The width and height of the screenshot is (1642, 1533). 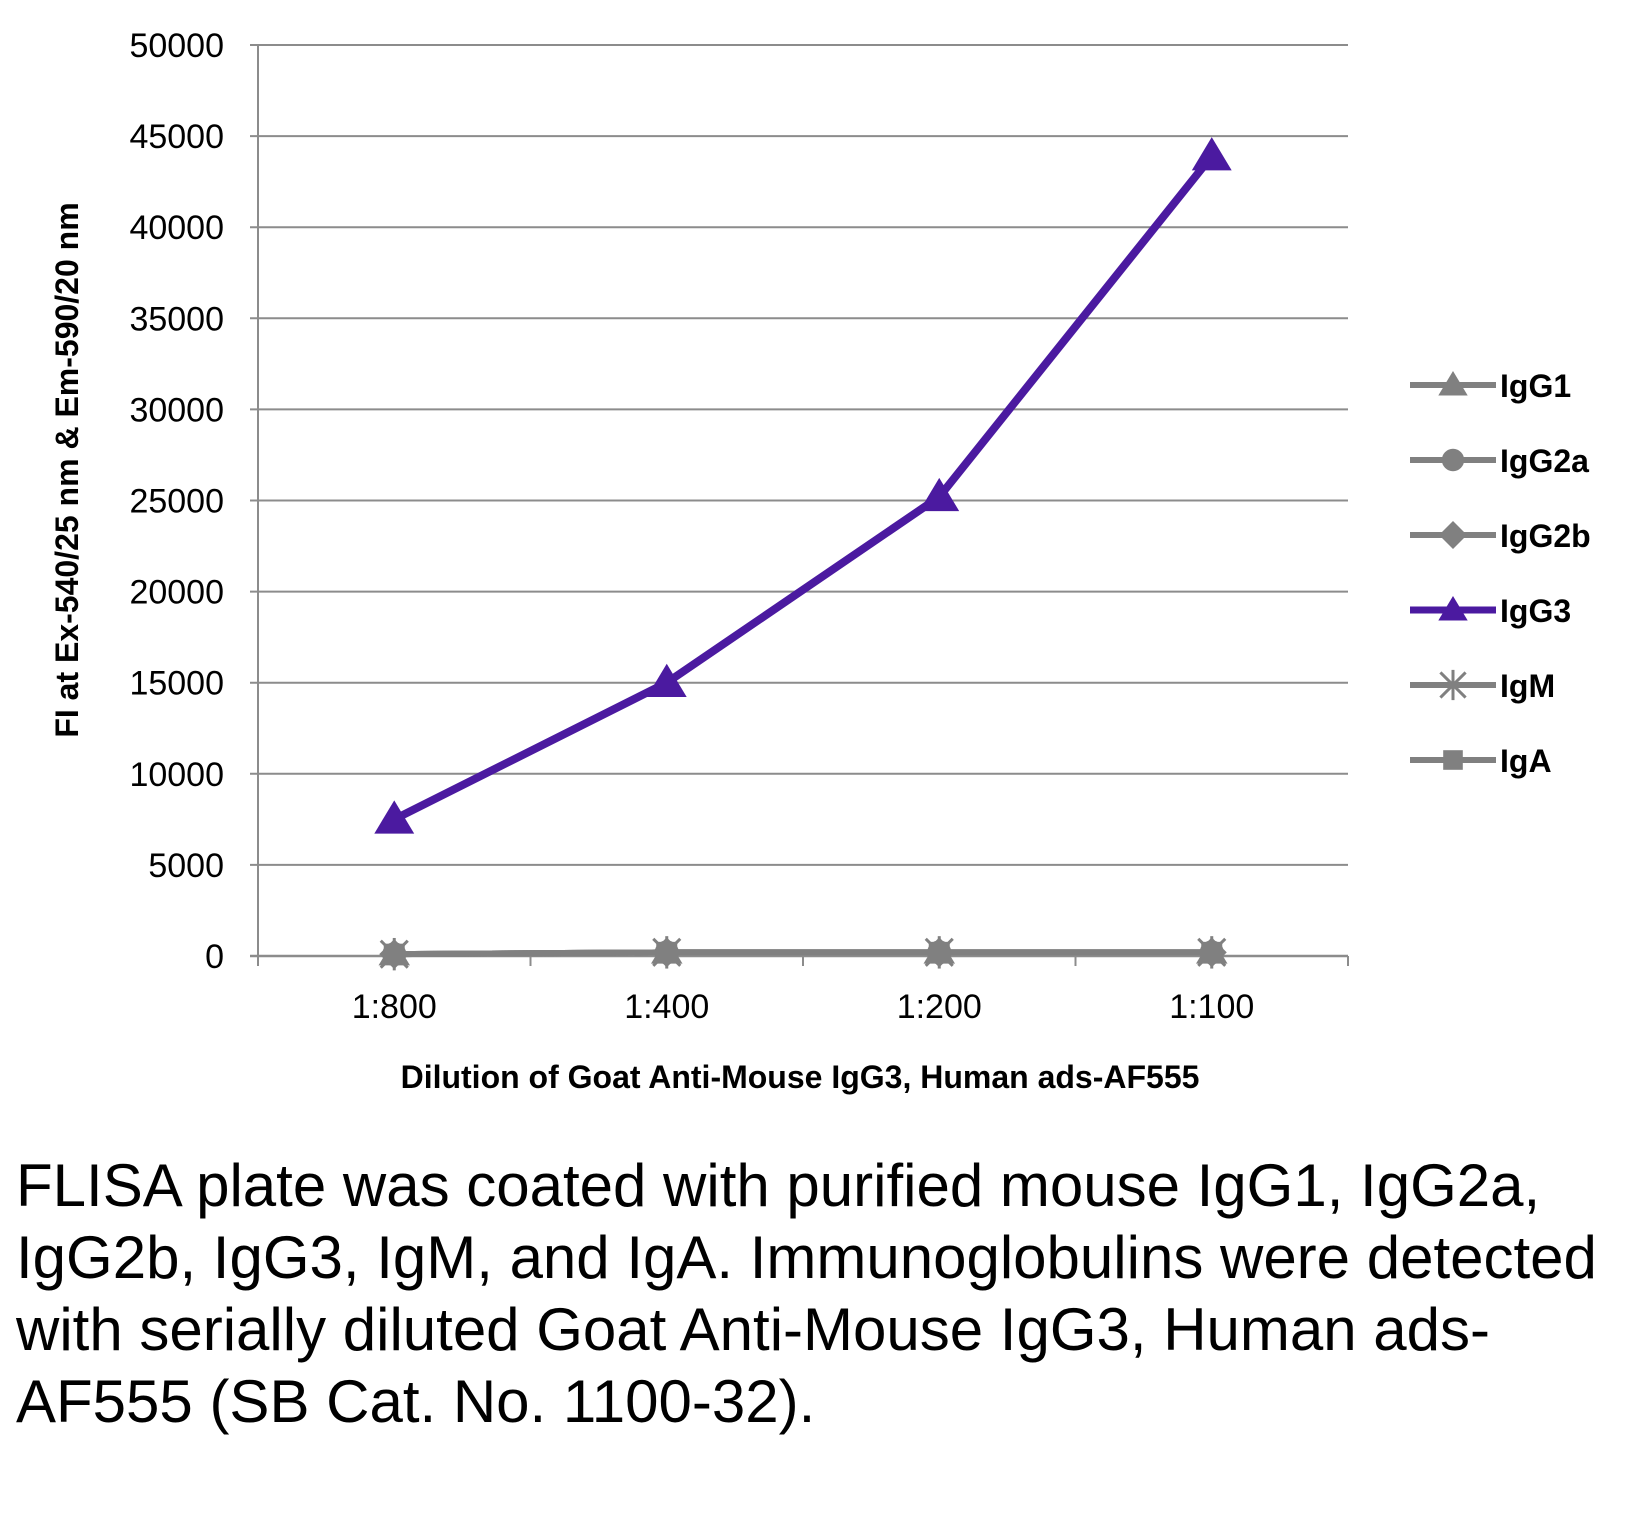 What do you see at coordinates (176, 46) in the screenshot?
I see `y-tick-label: 50000` at bounding box center [176, 46].